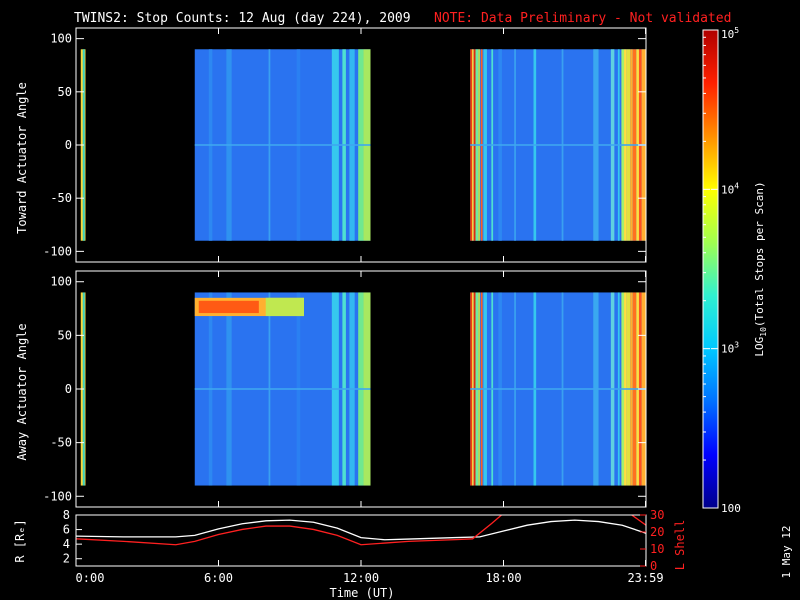  I want to click on colorbar-strip, so click(710, 269).